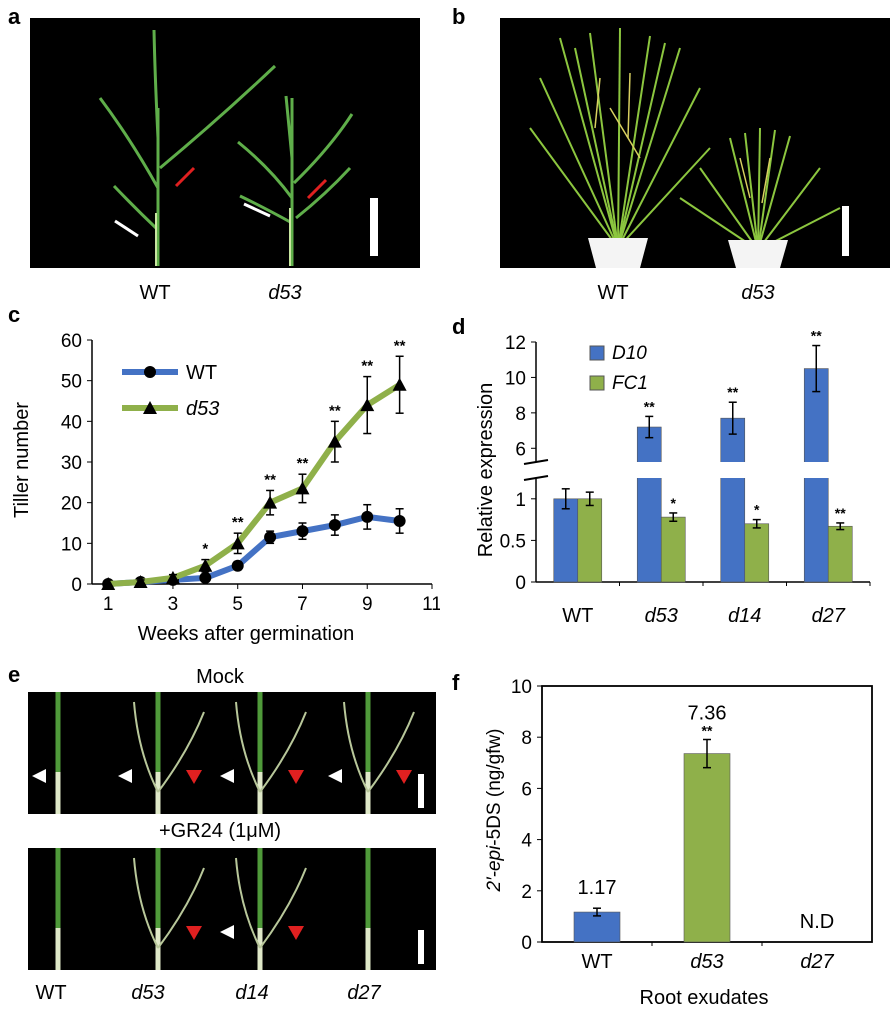  I want to click on panel-e-gr24-photo, so click(232, 909).